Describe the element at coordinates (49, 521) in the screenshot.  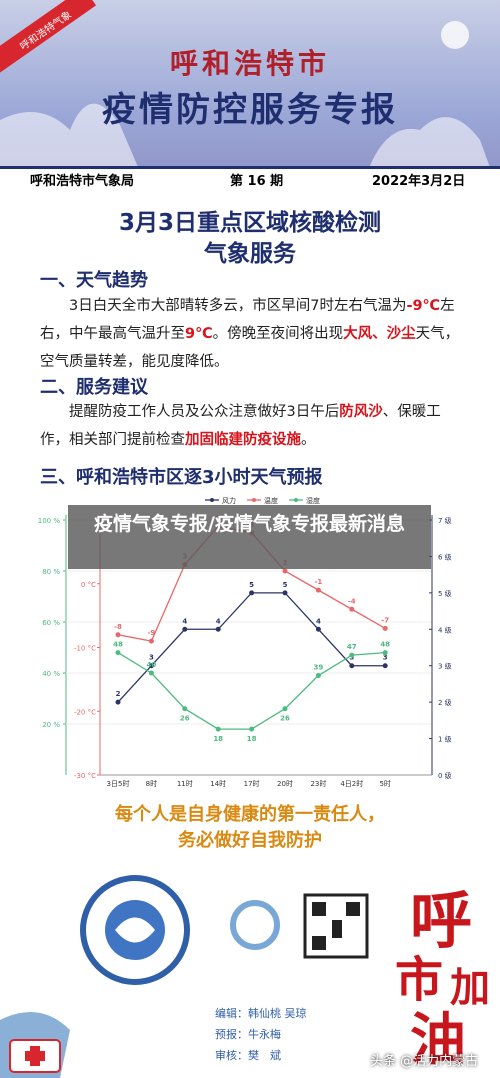
I see `tick-label: 100 %` at that location.